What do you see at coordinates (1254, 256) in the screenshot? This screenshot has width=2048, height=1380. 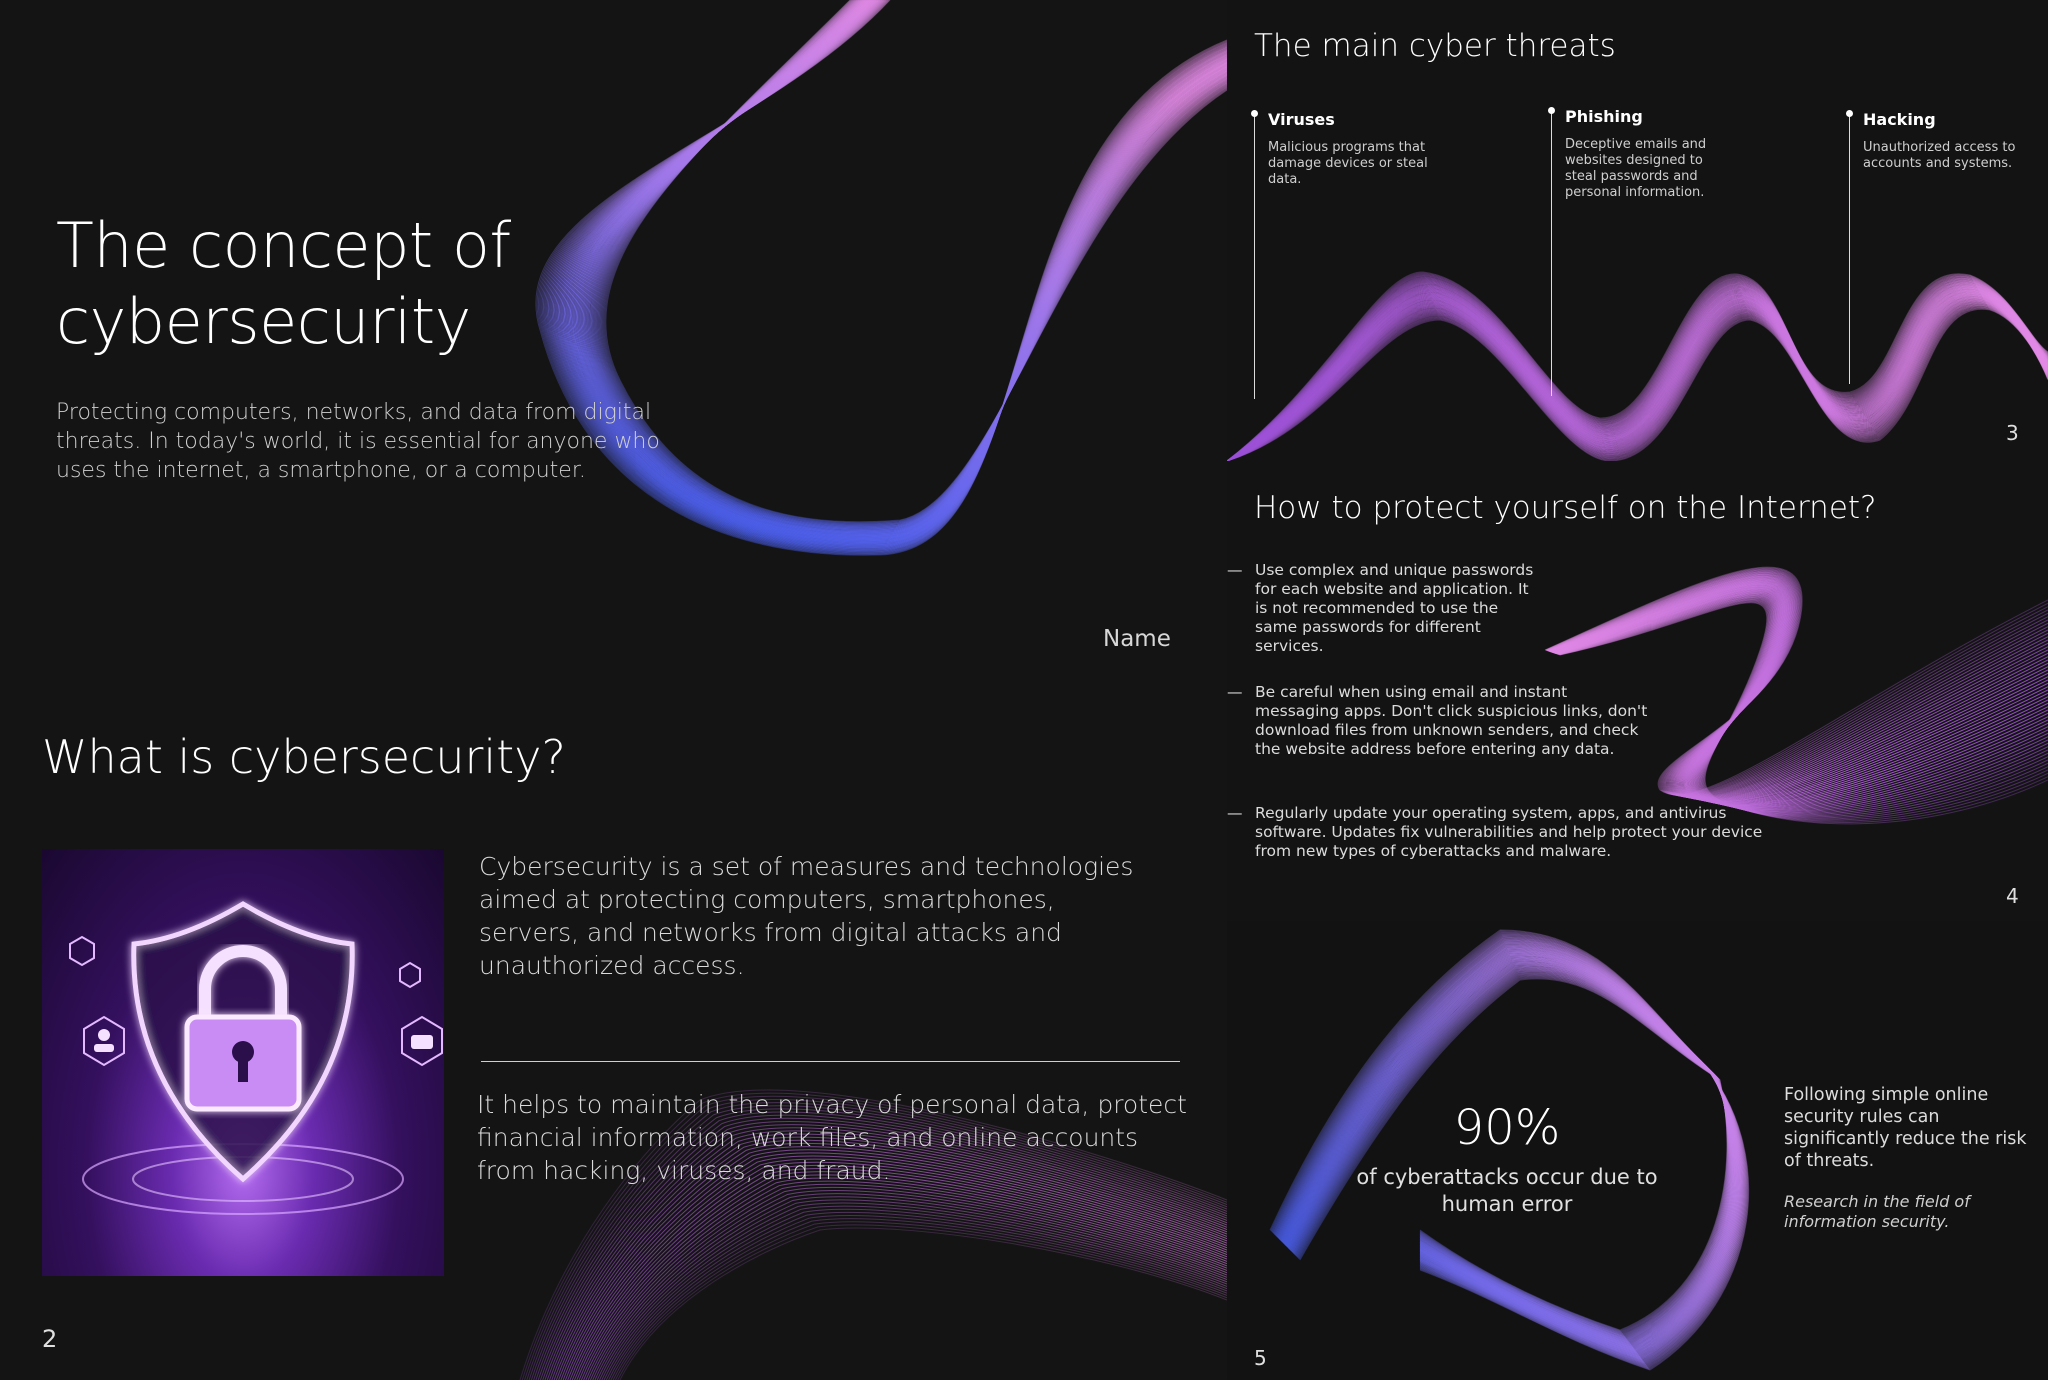 I see `timeline-line` at bounding box center [1254, 256].